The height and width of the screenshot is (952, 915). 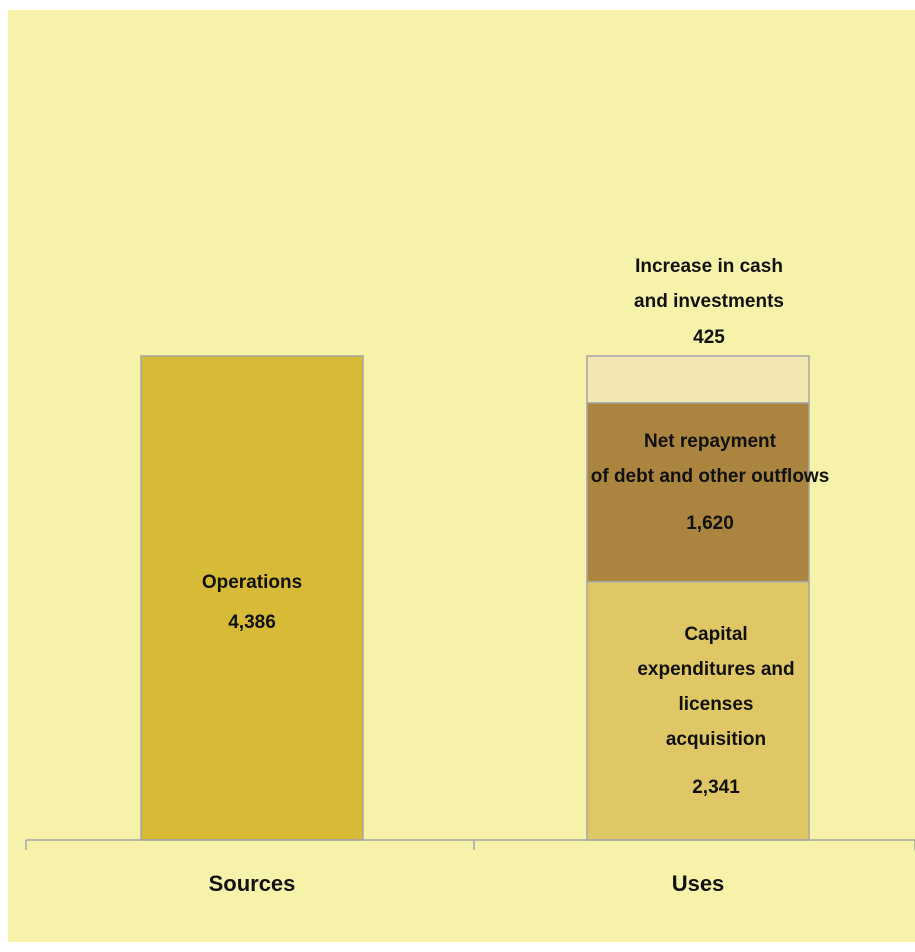 I want to click on data-label: expenditures and, so click(x=715, y=669).